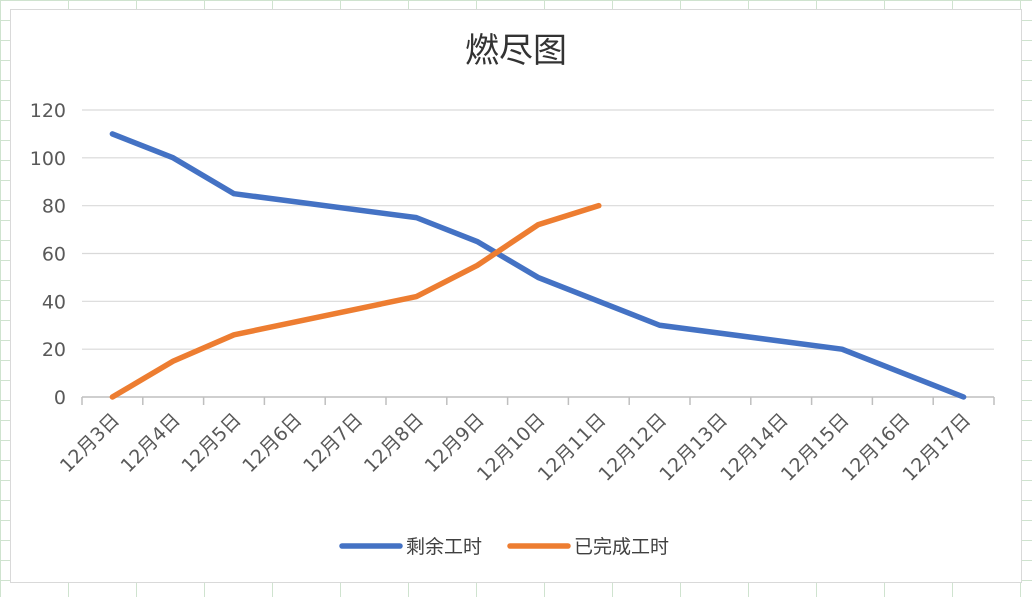 The width and height of the screenshot is (1032, 597). Describe the element at coordinates (211, 443) in the screenshot. I see `x-tick-label: 12月5日` at that location.